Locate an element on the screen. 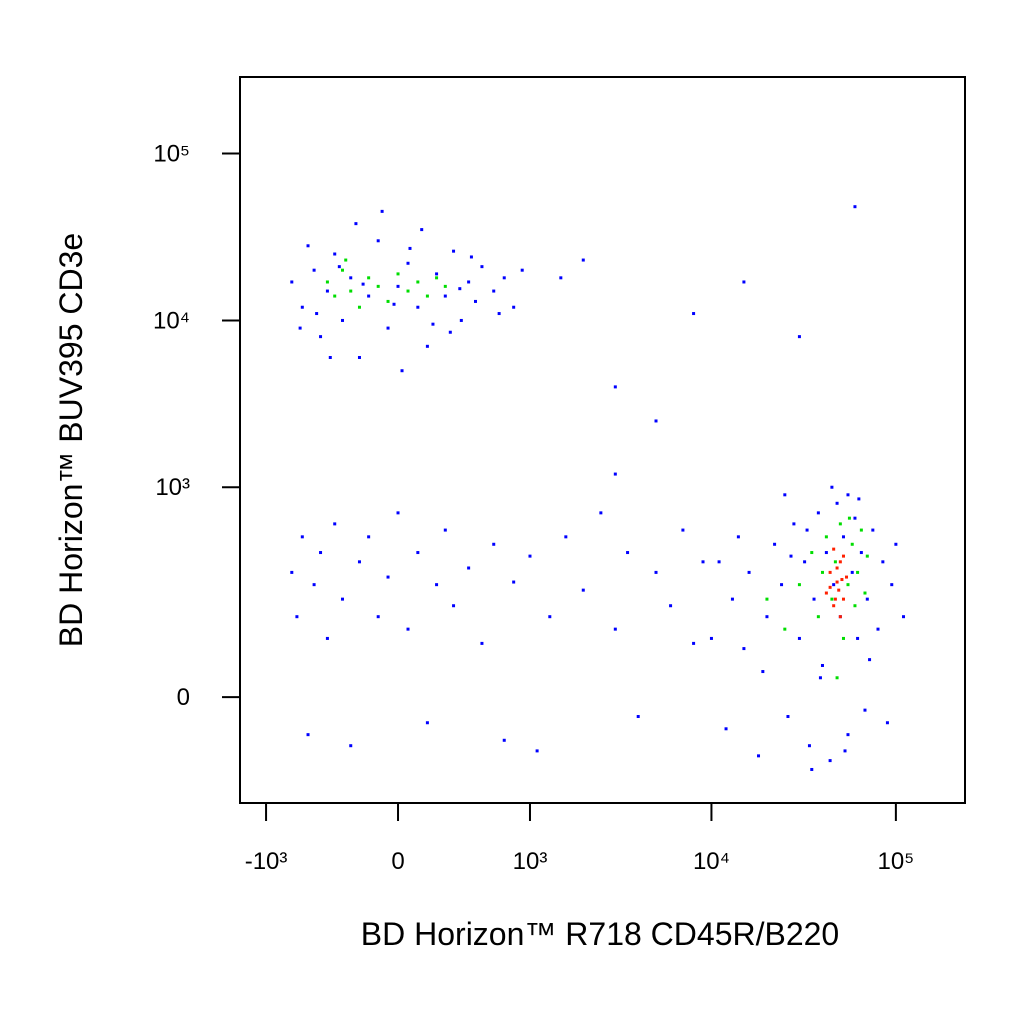 Image resolution: width=1024 pixels, height=1029 pixels. x-tick-label: 10⁴ is located at coordinates (711, 861).